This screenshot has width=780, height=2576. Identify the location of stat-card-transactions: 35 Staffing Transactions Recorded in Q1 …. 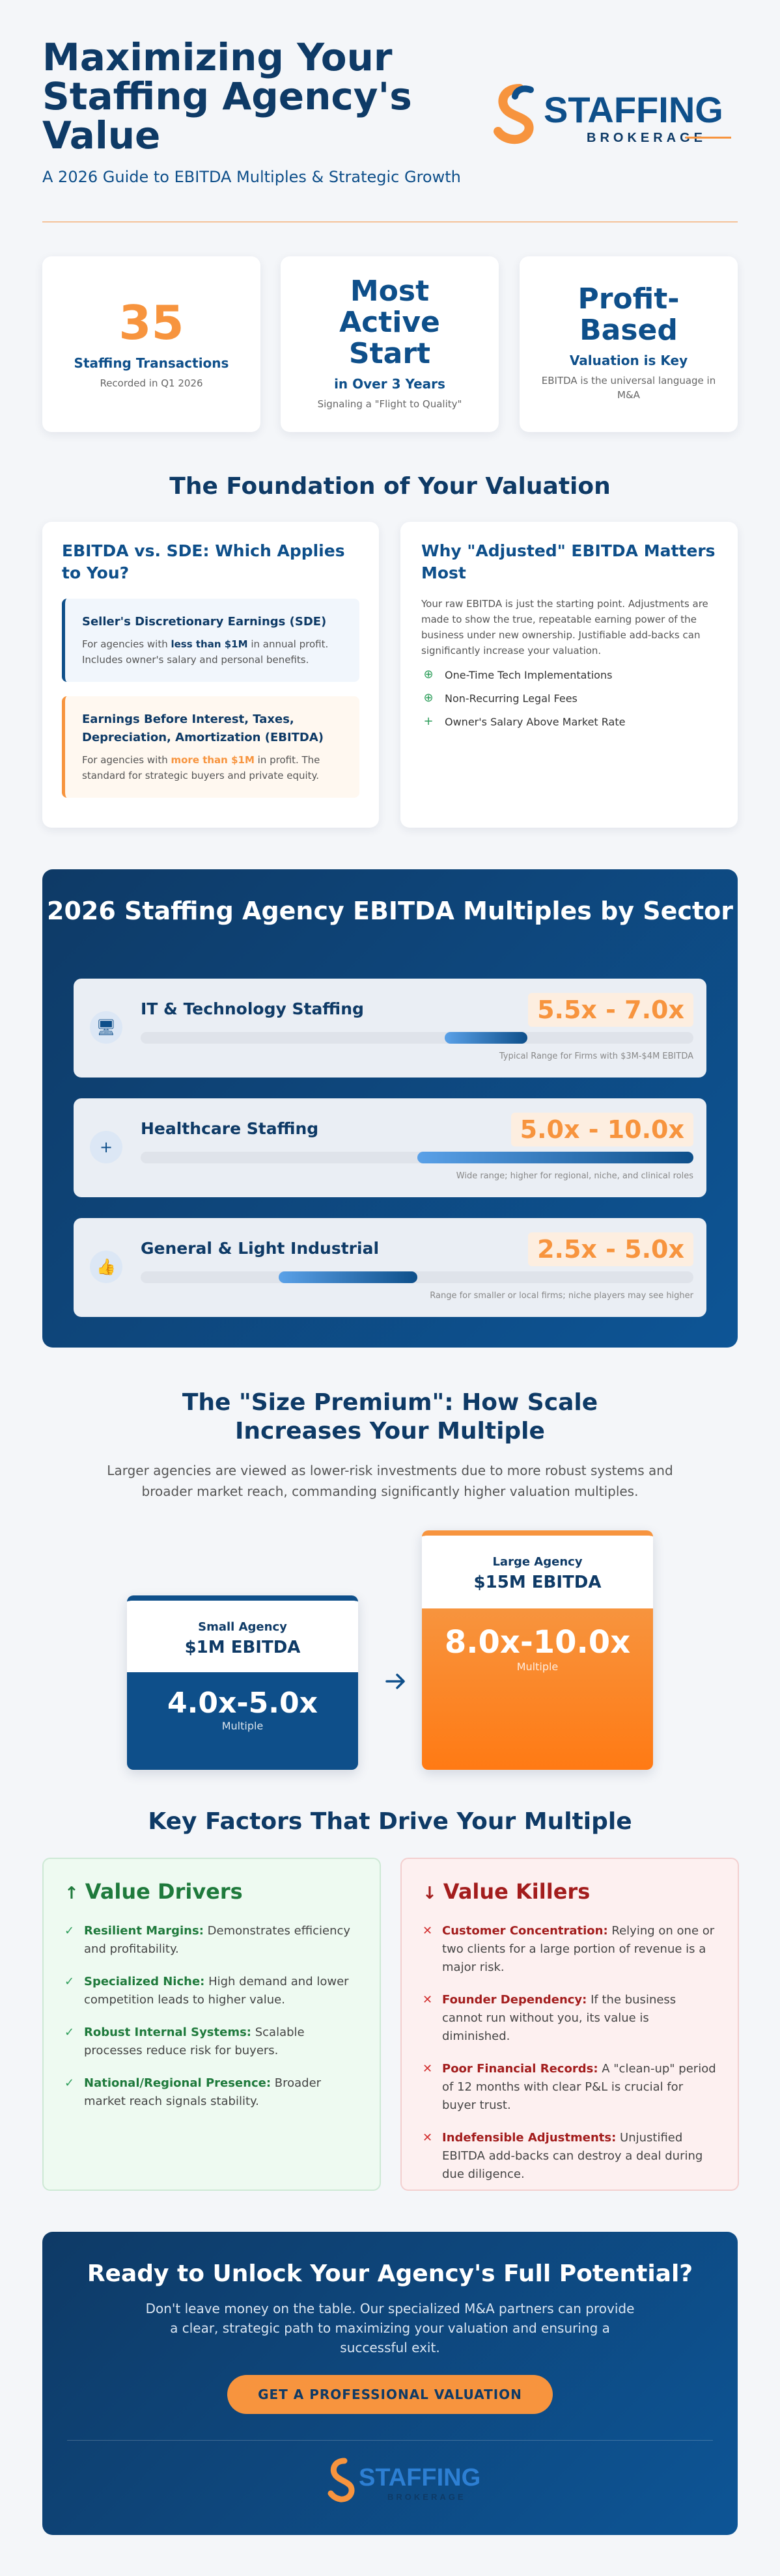
(151, 344).